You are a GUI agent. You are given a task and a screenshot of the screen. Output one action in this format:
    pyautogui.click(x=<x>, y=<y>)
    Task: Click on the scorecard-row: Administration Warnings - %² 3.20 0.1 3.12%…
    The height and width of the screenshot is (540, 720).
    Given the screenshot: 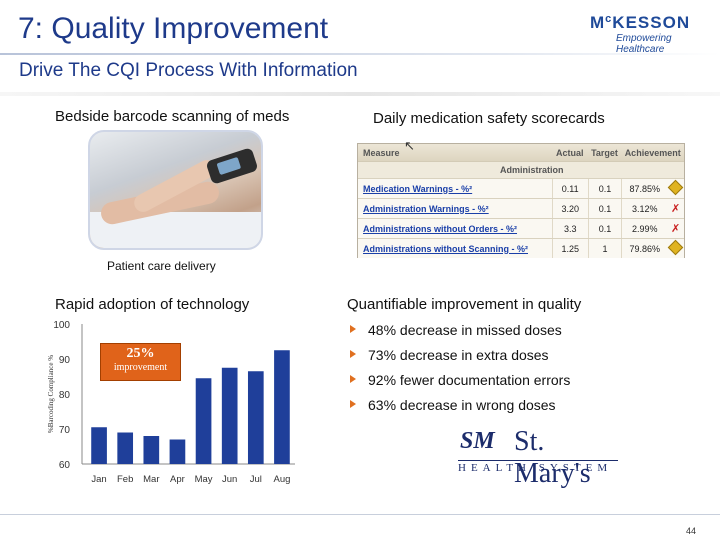 What is the action you would take?
    pyautogui.click(x=521, y=208)
    